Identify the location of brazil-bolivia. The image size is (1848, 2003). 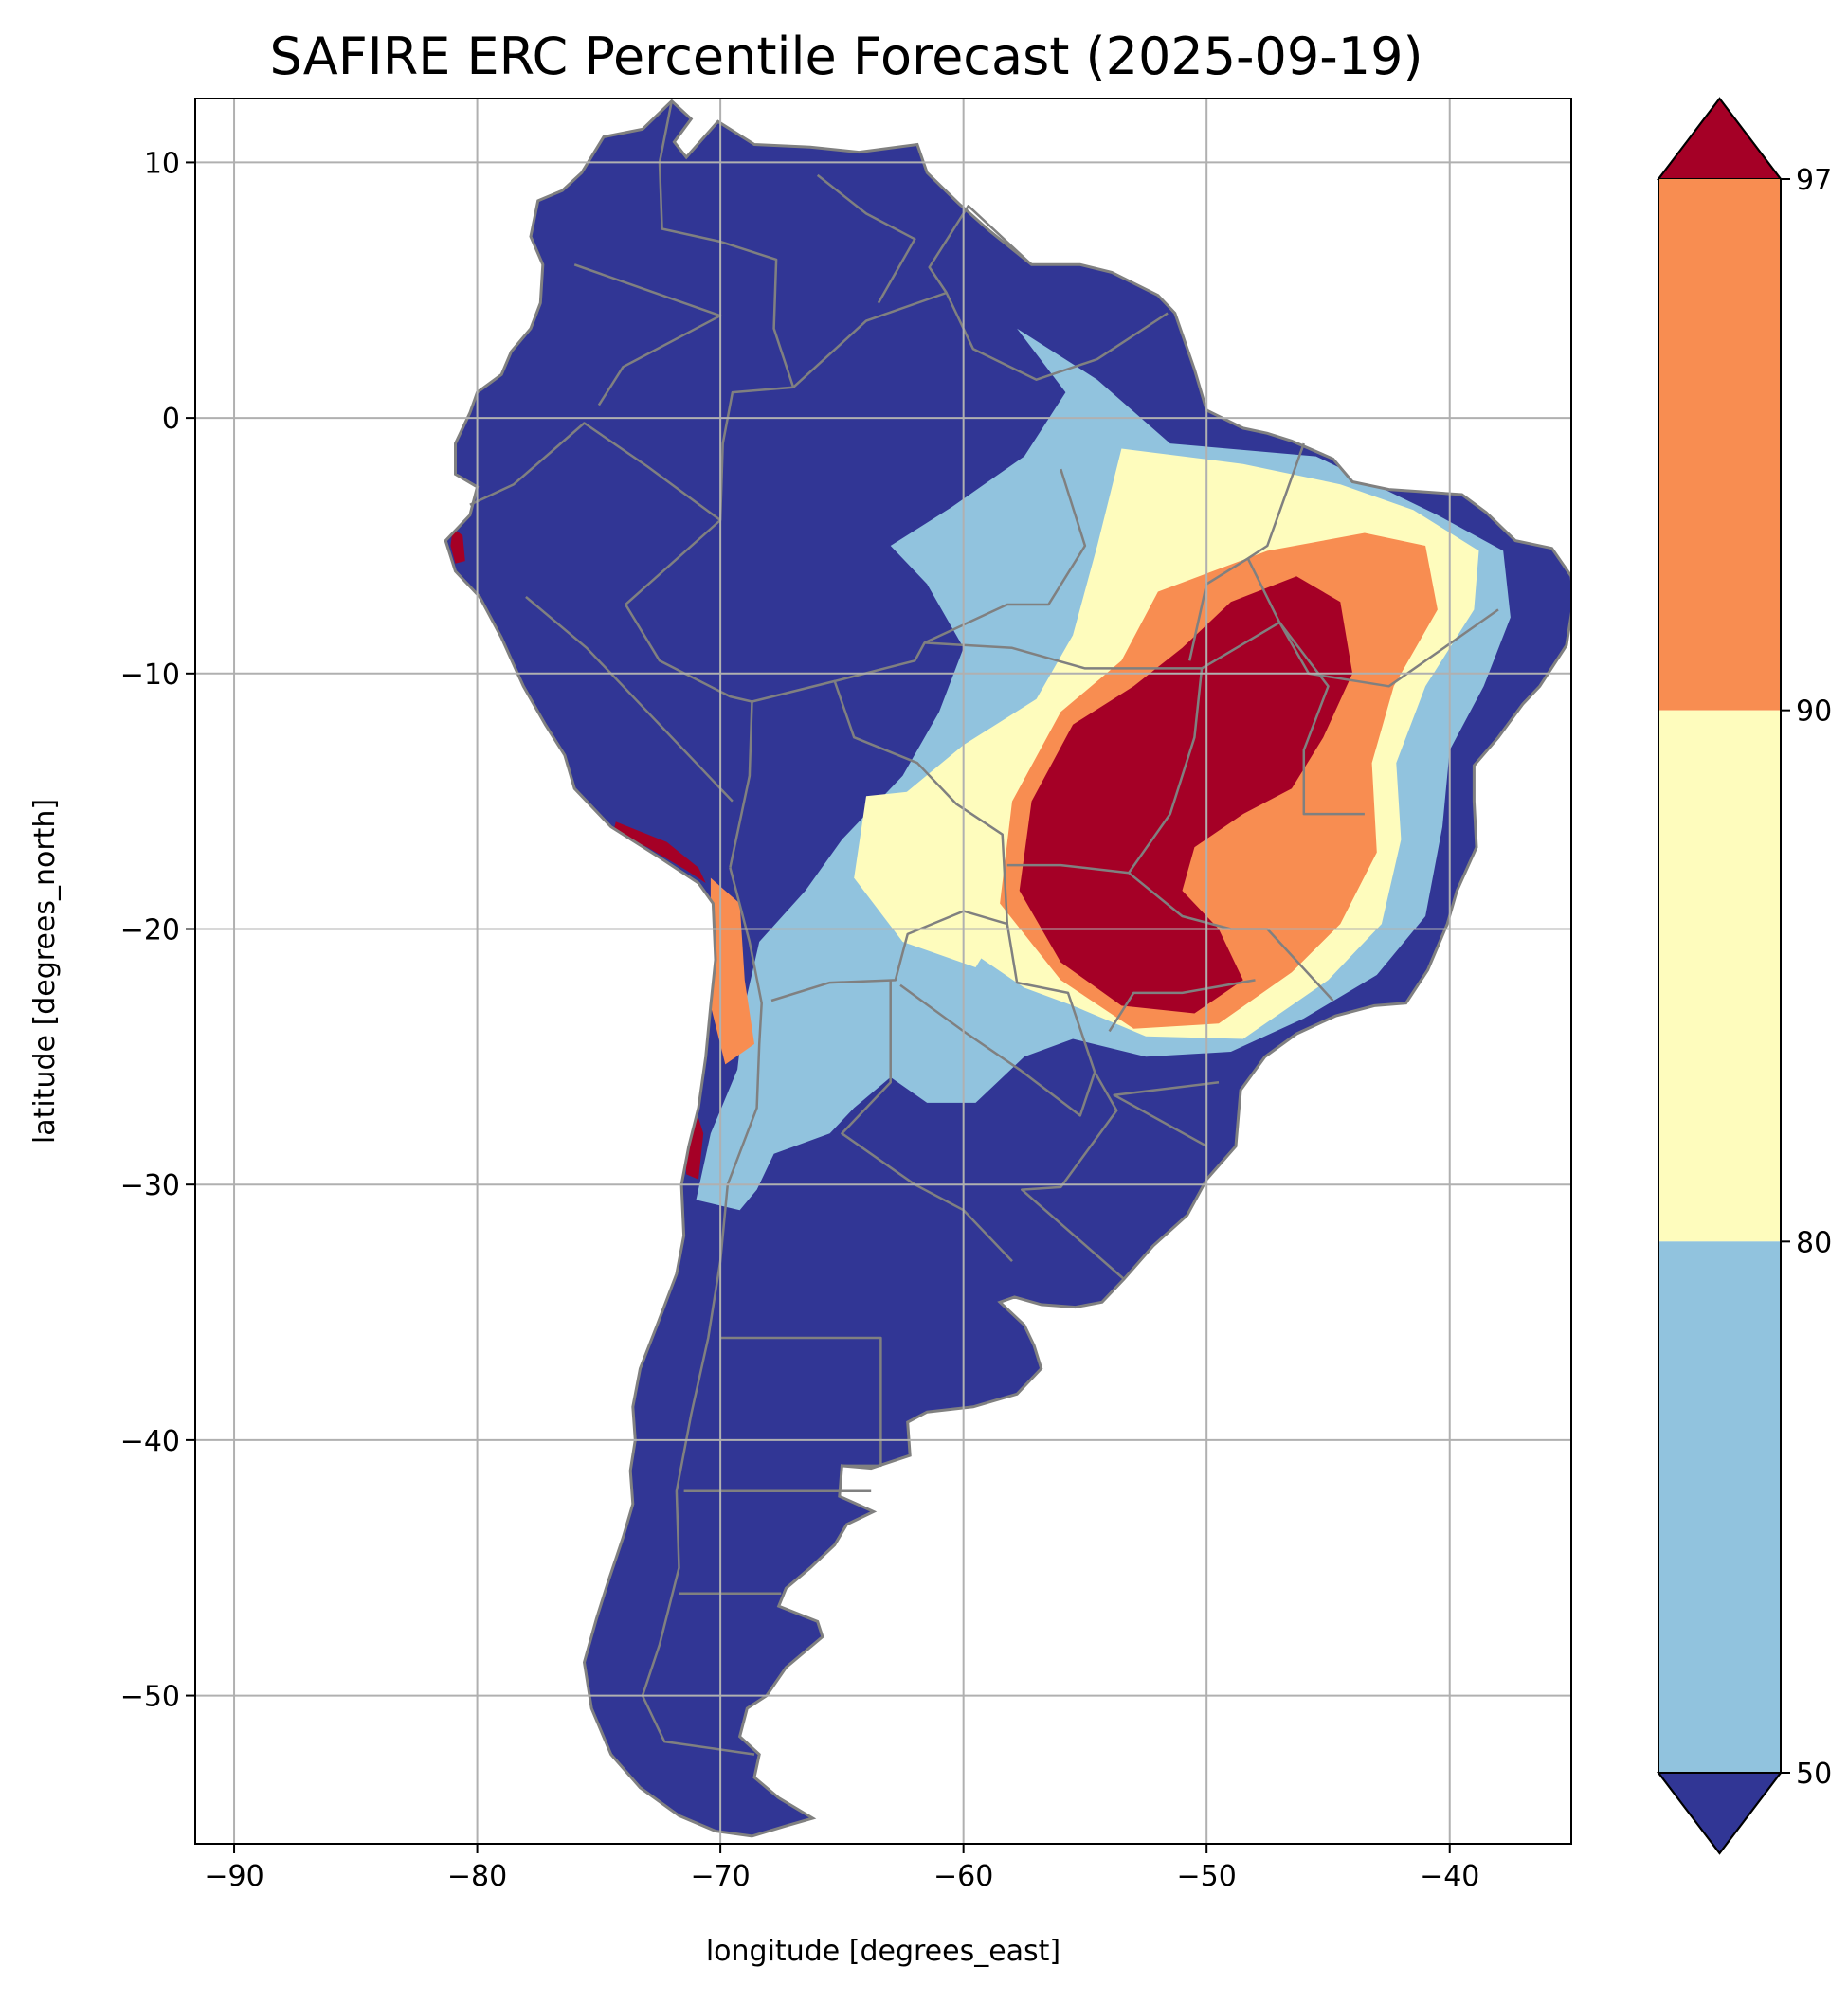
(875, 942).